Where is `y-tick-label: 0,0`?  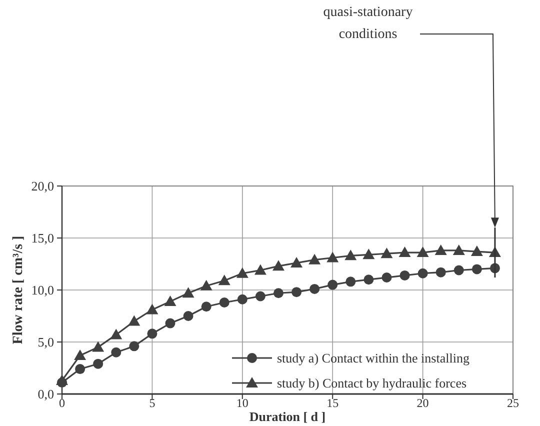 y-tick-label: 0,0 is located at coordinates (46, 394).